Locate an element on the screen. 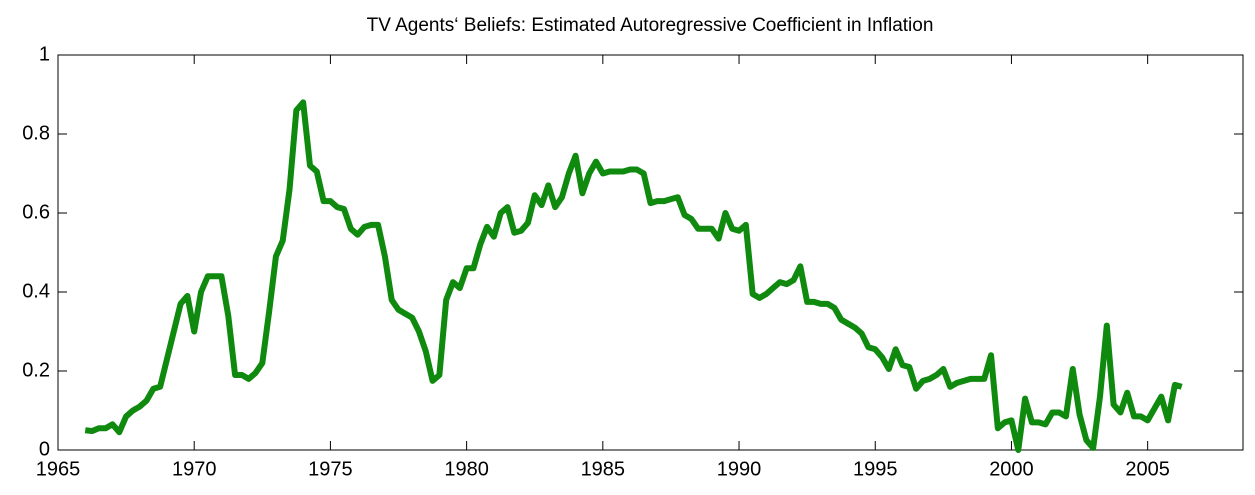 The height and width of the screenshot is (495, 1255). x-tick-label: 1985 is located at coordinates (603, 469).